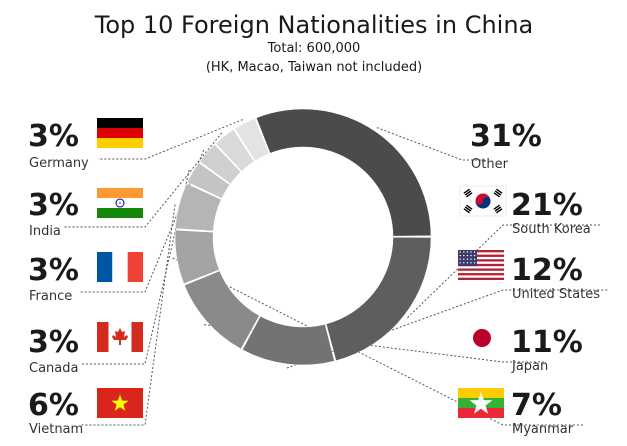 The height and width of the screenshot is (446, 627). Describe the element at coordinates (120, 133) in the screenshot. I see `germany-flag-icon` at that location.